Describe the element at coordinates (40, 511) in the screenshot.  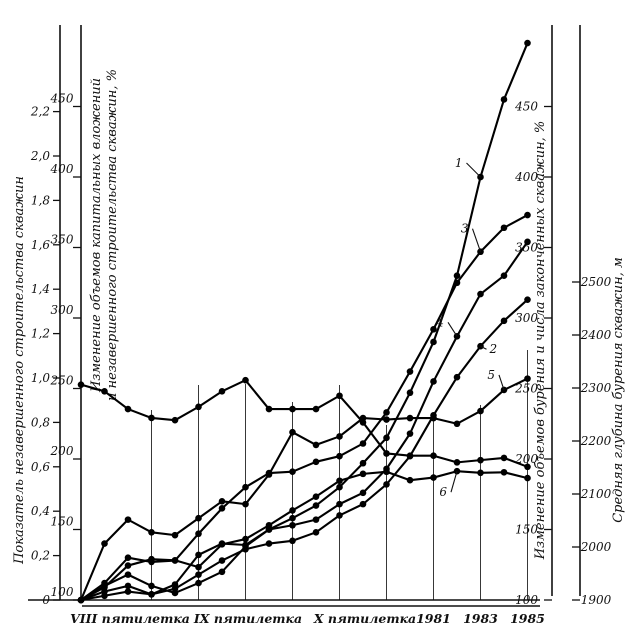
I see `y1-tick-label: 0,4` at that location.